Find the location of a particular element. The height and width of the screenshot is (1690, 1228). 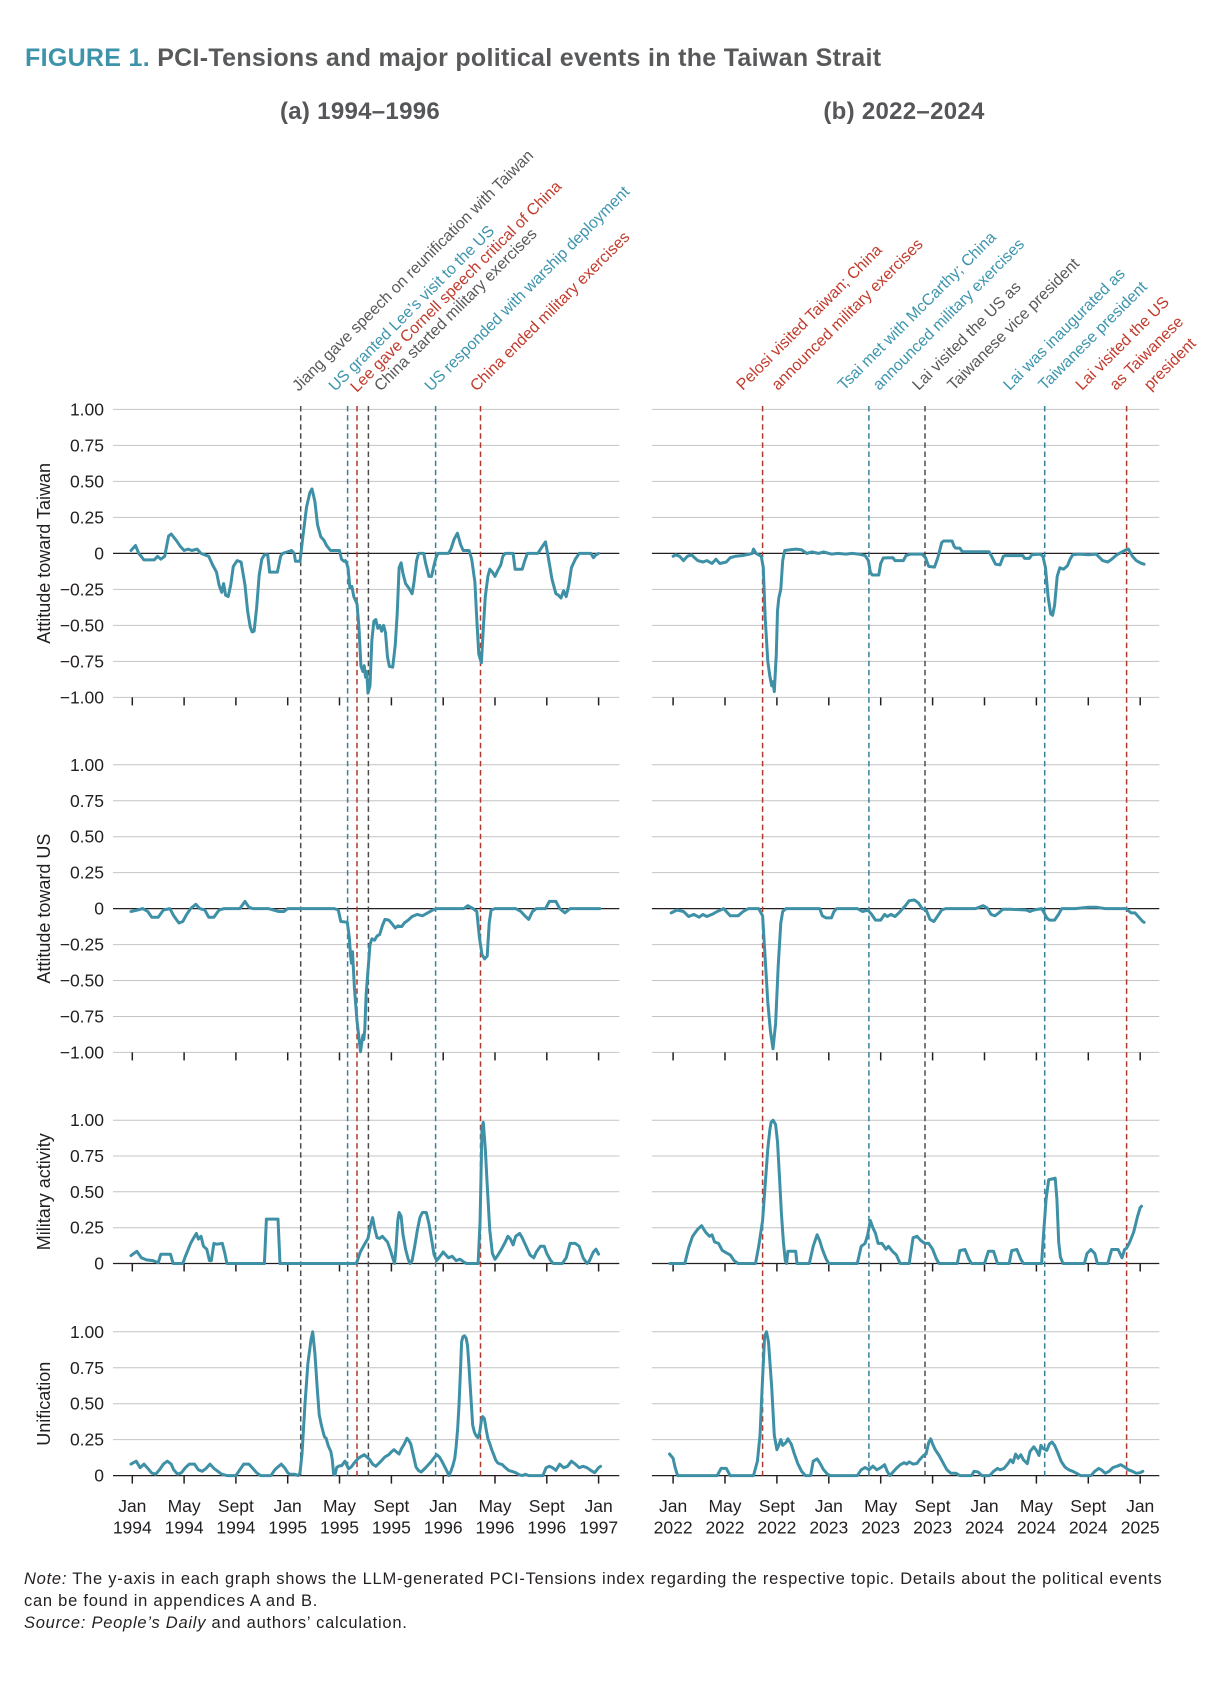

svg-text: (a) 1994–1996 is located at coordinates (360, 111).